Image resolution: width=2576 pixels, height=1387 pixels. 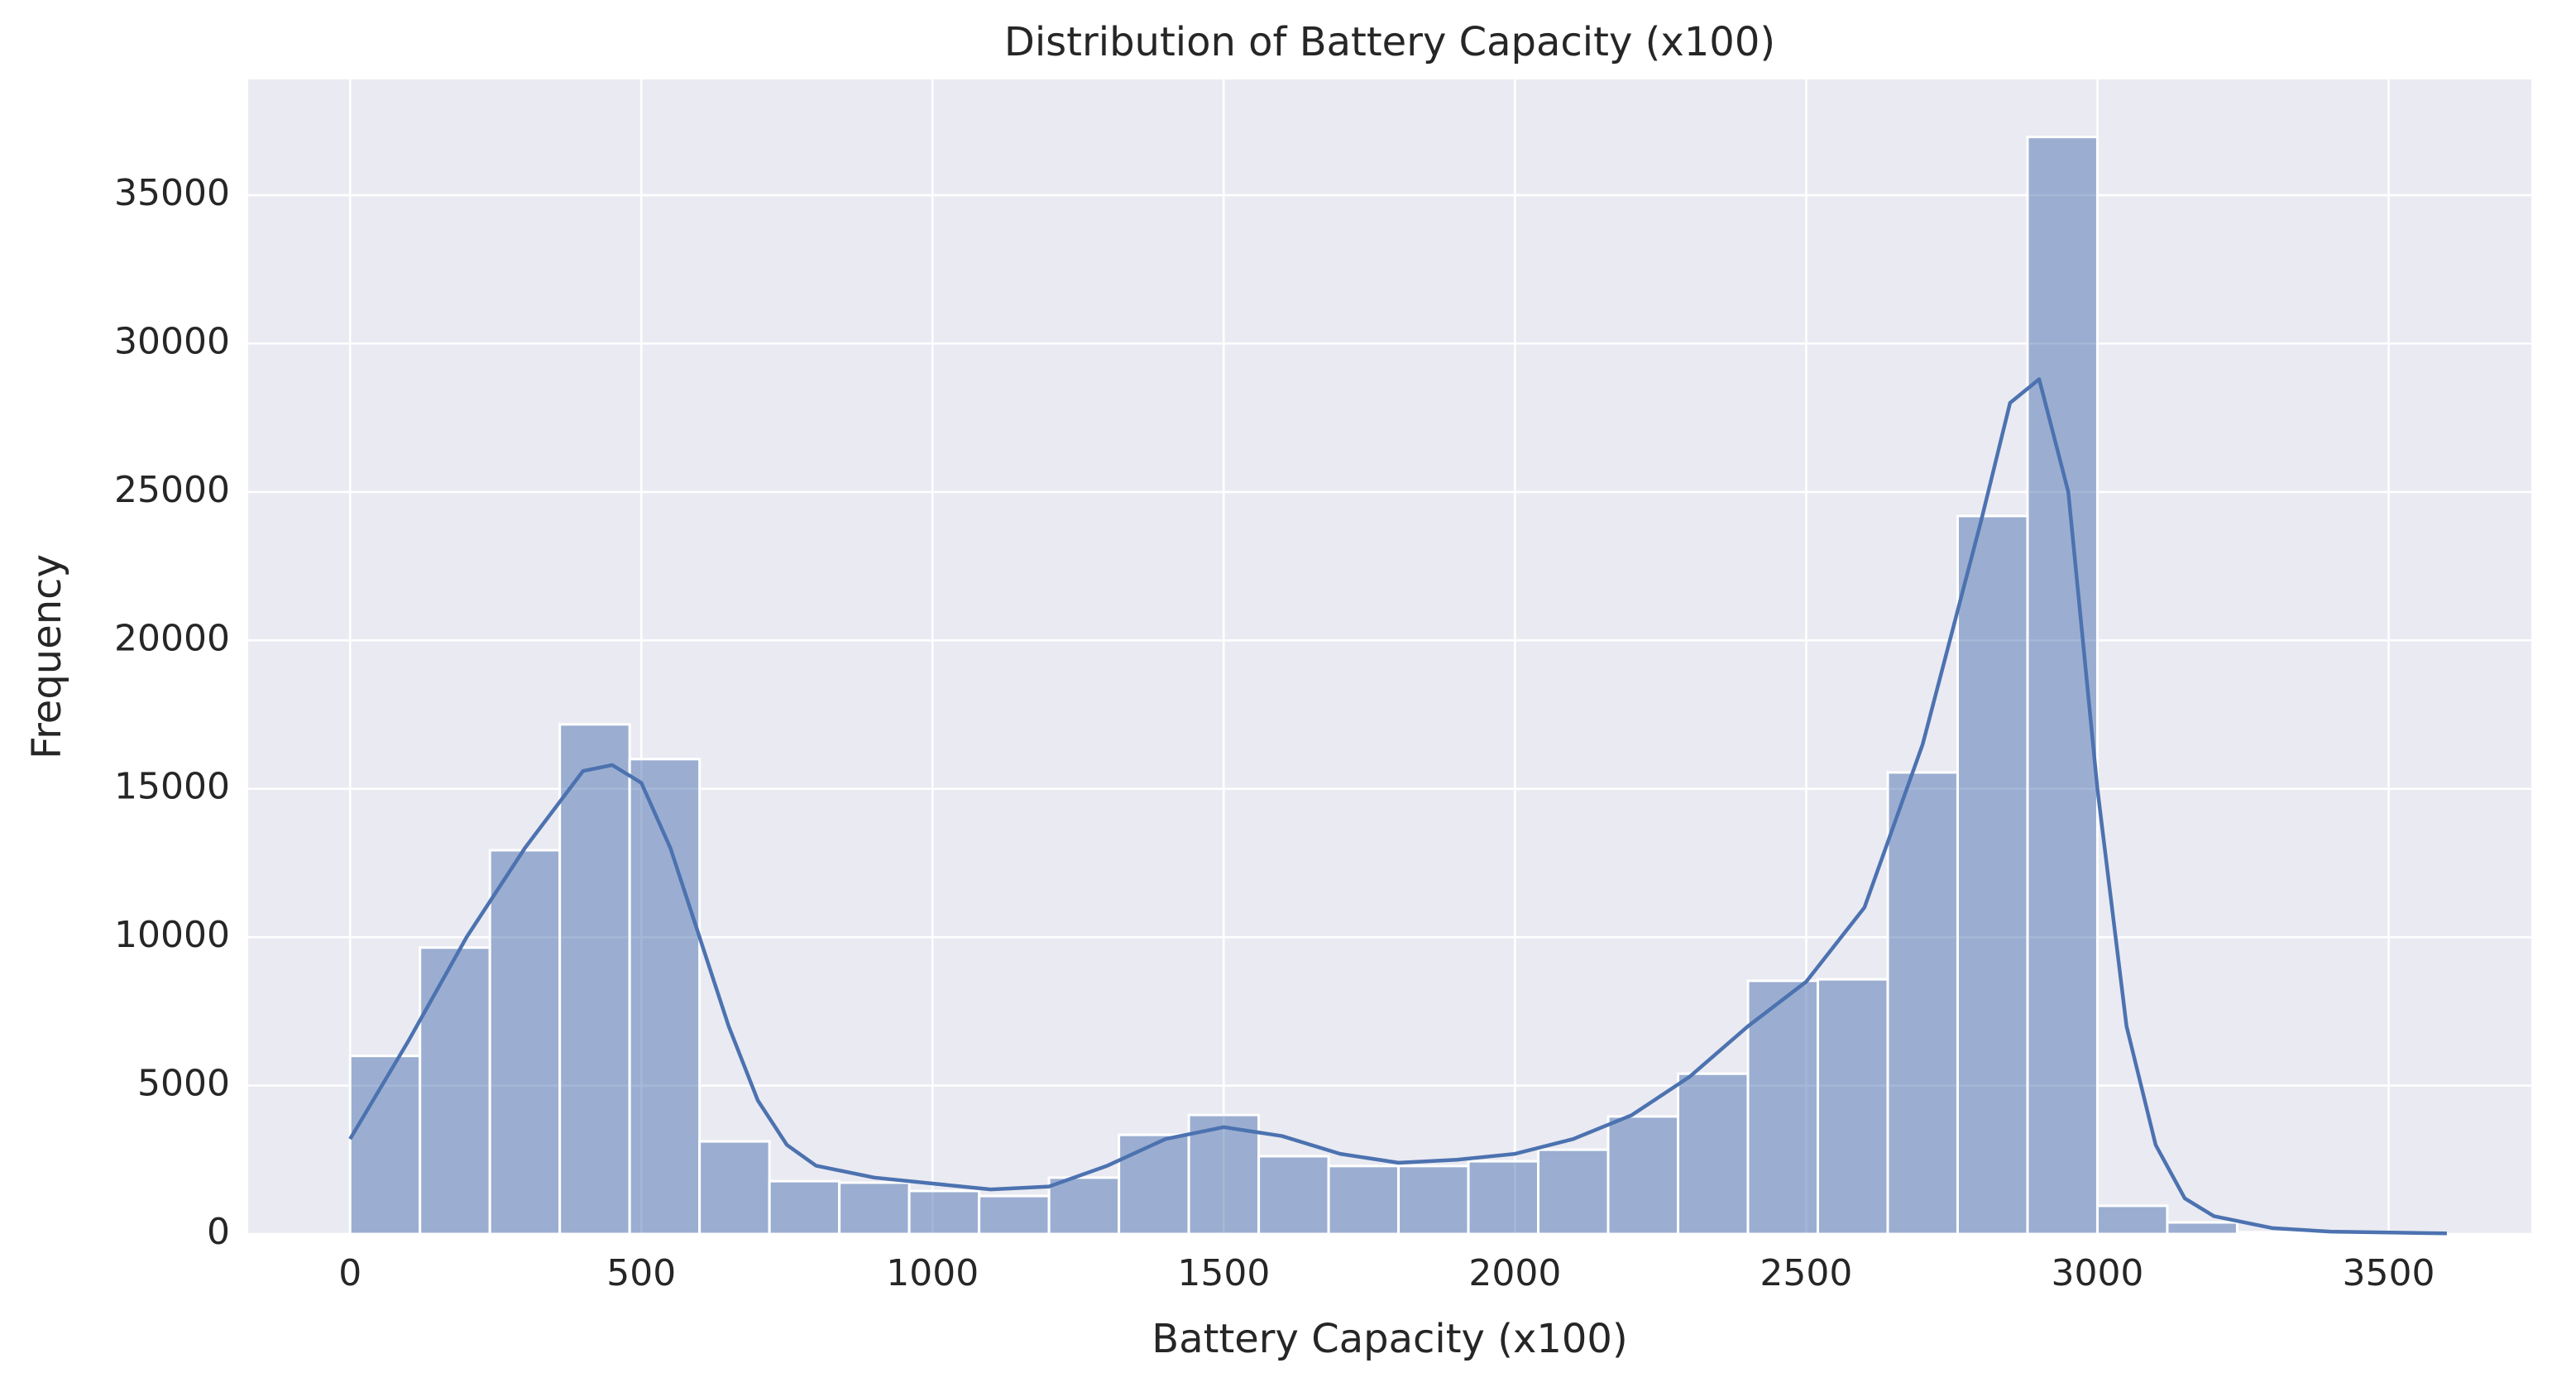 What do you see at coordinates (172, 490) in the screenshot?
I see `y-tick-label: 25000` at bounding box center [172, 490].